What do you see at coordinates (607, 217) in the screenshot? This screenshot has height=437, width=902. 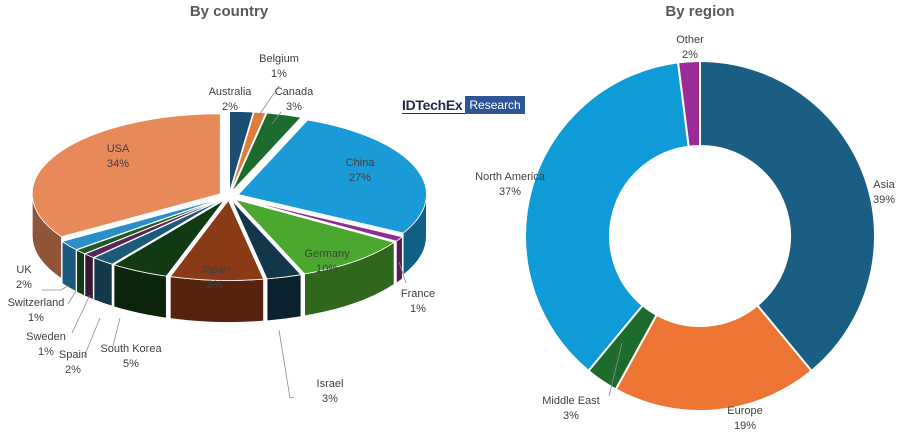 I see `donut-segment-north-america` at bounding box center [607, 217].